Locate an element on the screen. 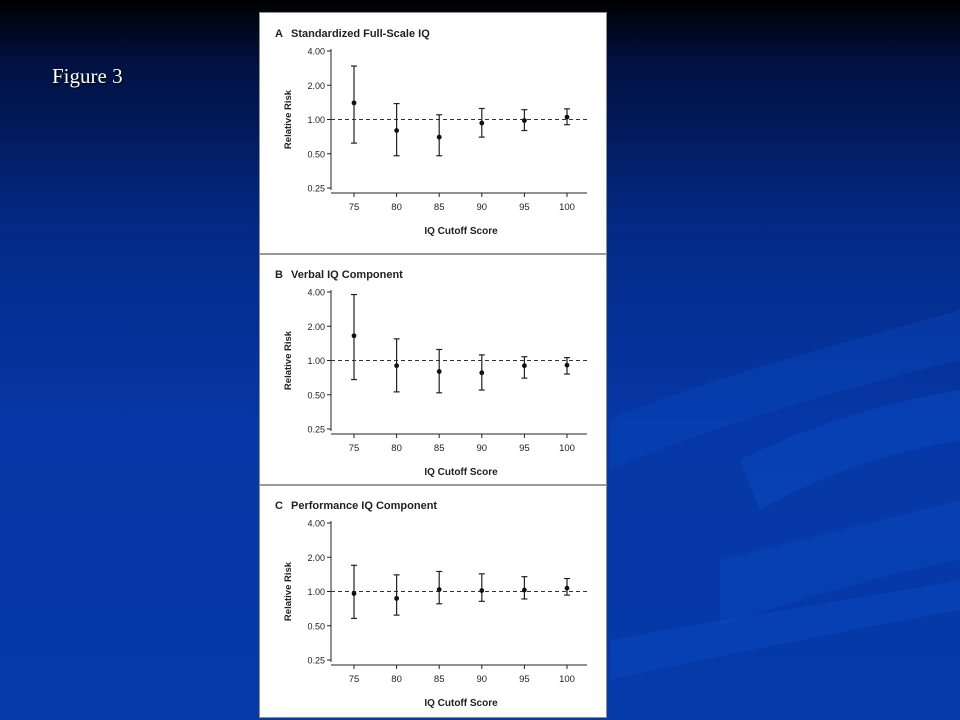 The height and width of the screenshot is (720, 960). chart-title: Verbal IQ Component is located at coordinates (347, 275).